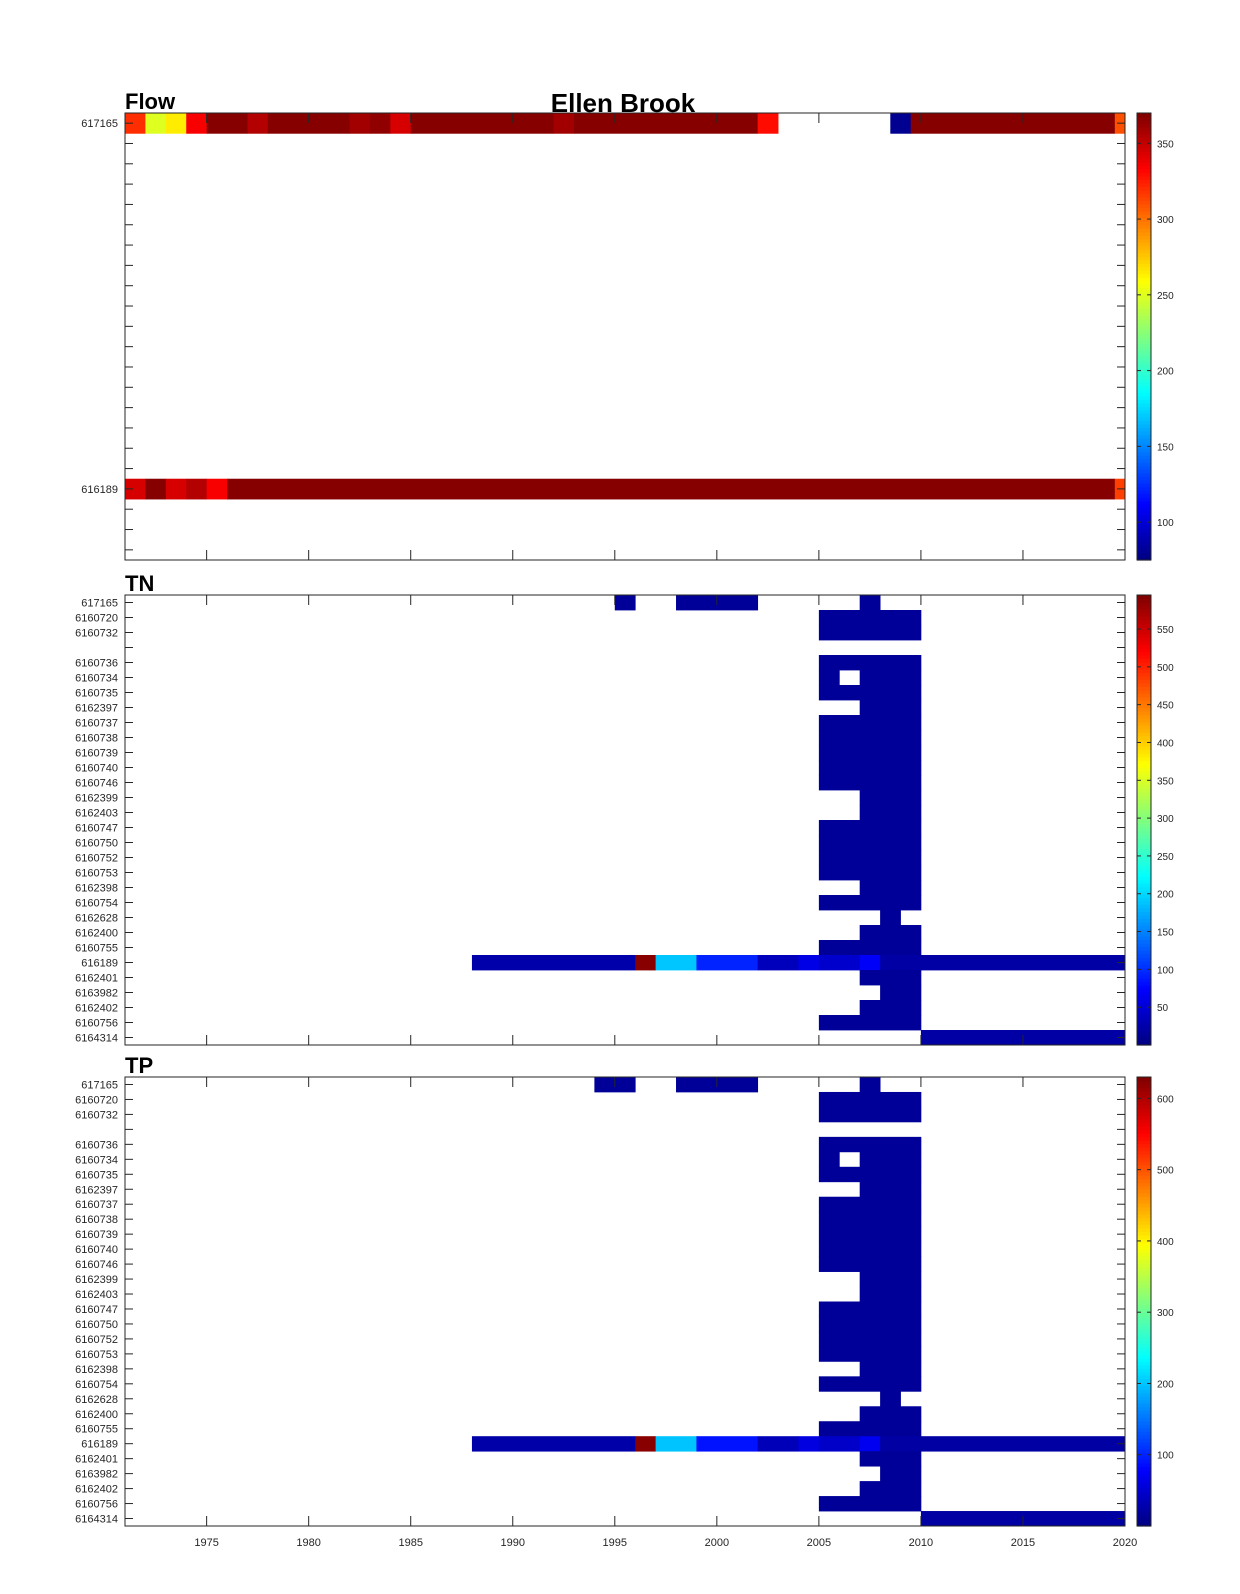 This screenshot has width=1240, height=1594. What do you see at coordinates (96, 829) in the screenshot?
I see `y-tick-label: 6160747` at bounding box center [96, 829].